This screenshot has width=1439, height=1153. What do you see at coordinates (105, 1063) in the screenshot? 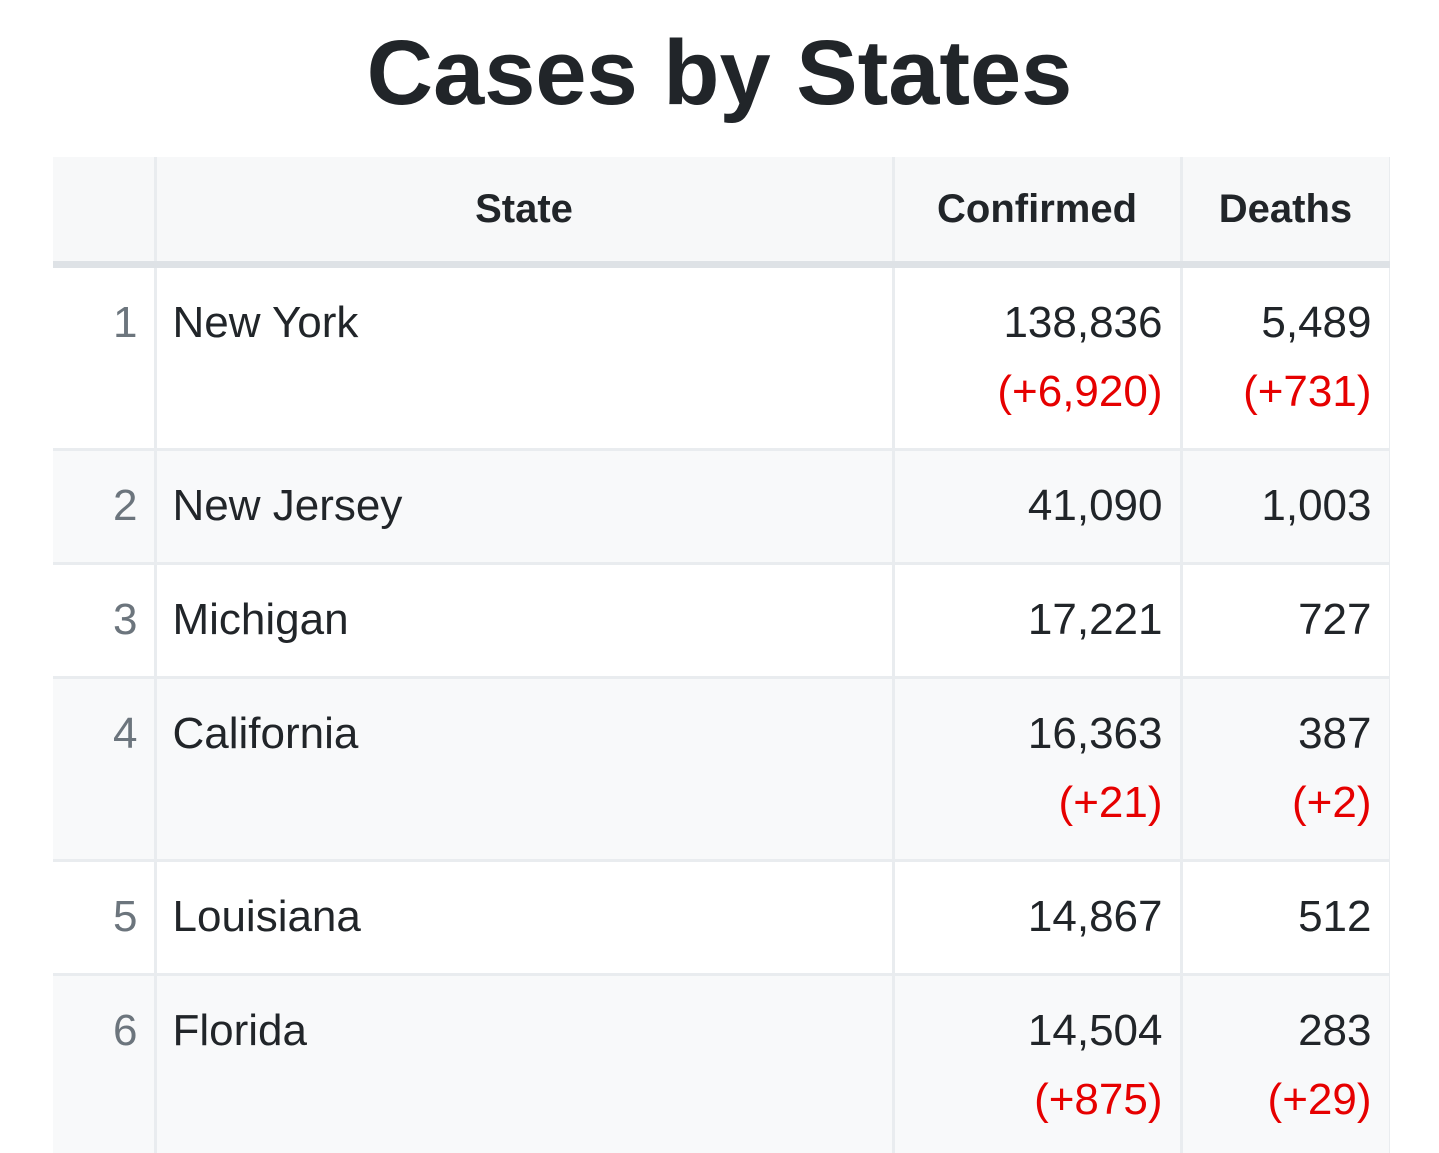
I see `rank-cell: 6` at bounding box center [105, 1063].